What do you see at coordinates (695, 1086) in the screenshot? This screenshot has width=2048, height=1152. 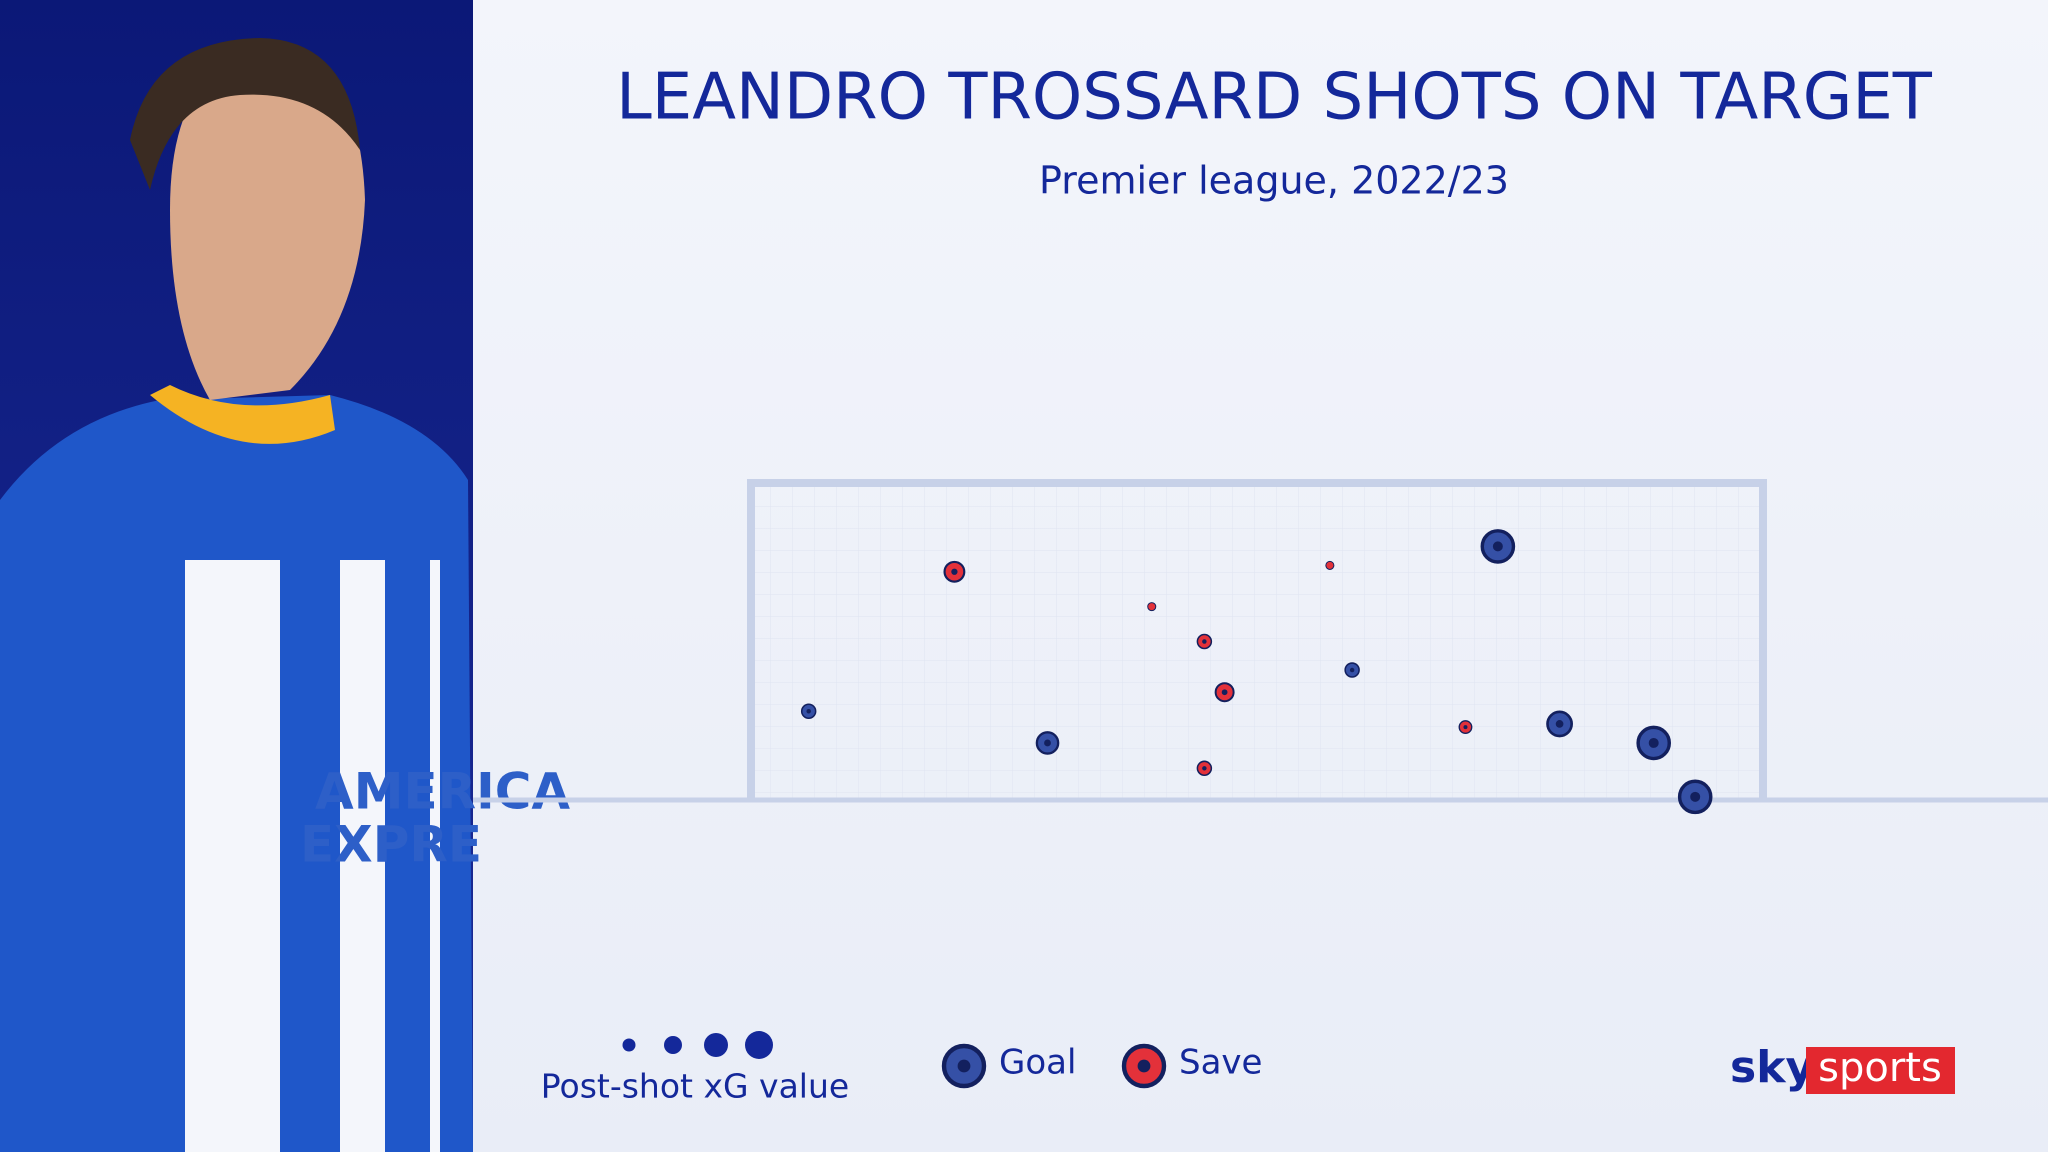 I see `size-legend-label: Post-shot xG value` at bounding box center [695, 1086].